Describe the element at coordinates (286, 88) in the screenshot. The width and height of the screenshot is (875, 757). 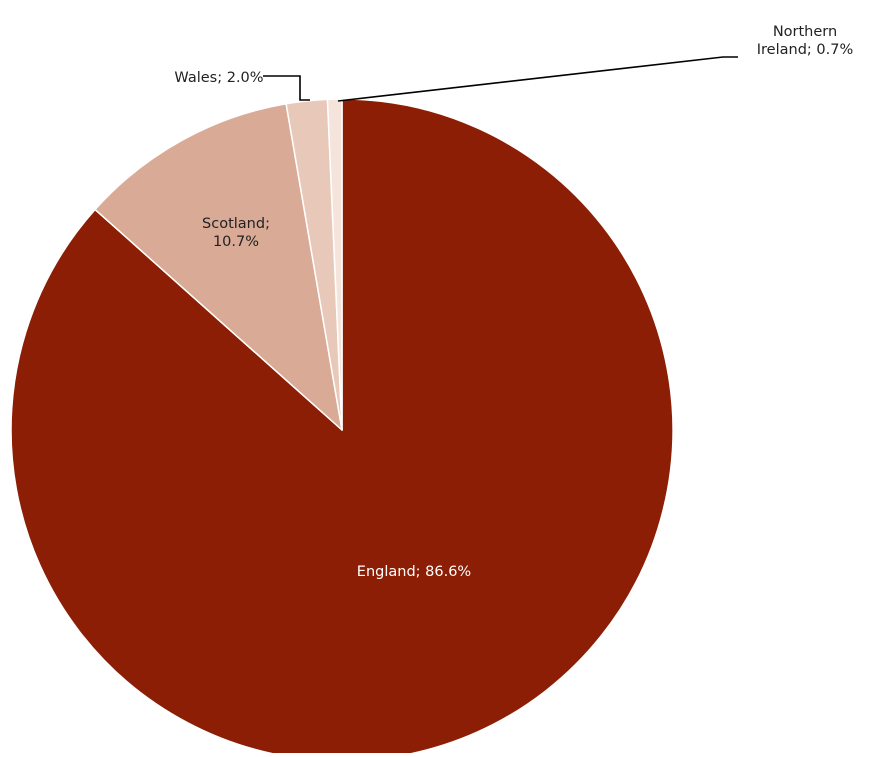
I see `leader-line-wales` at that location.